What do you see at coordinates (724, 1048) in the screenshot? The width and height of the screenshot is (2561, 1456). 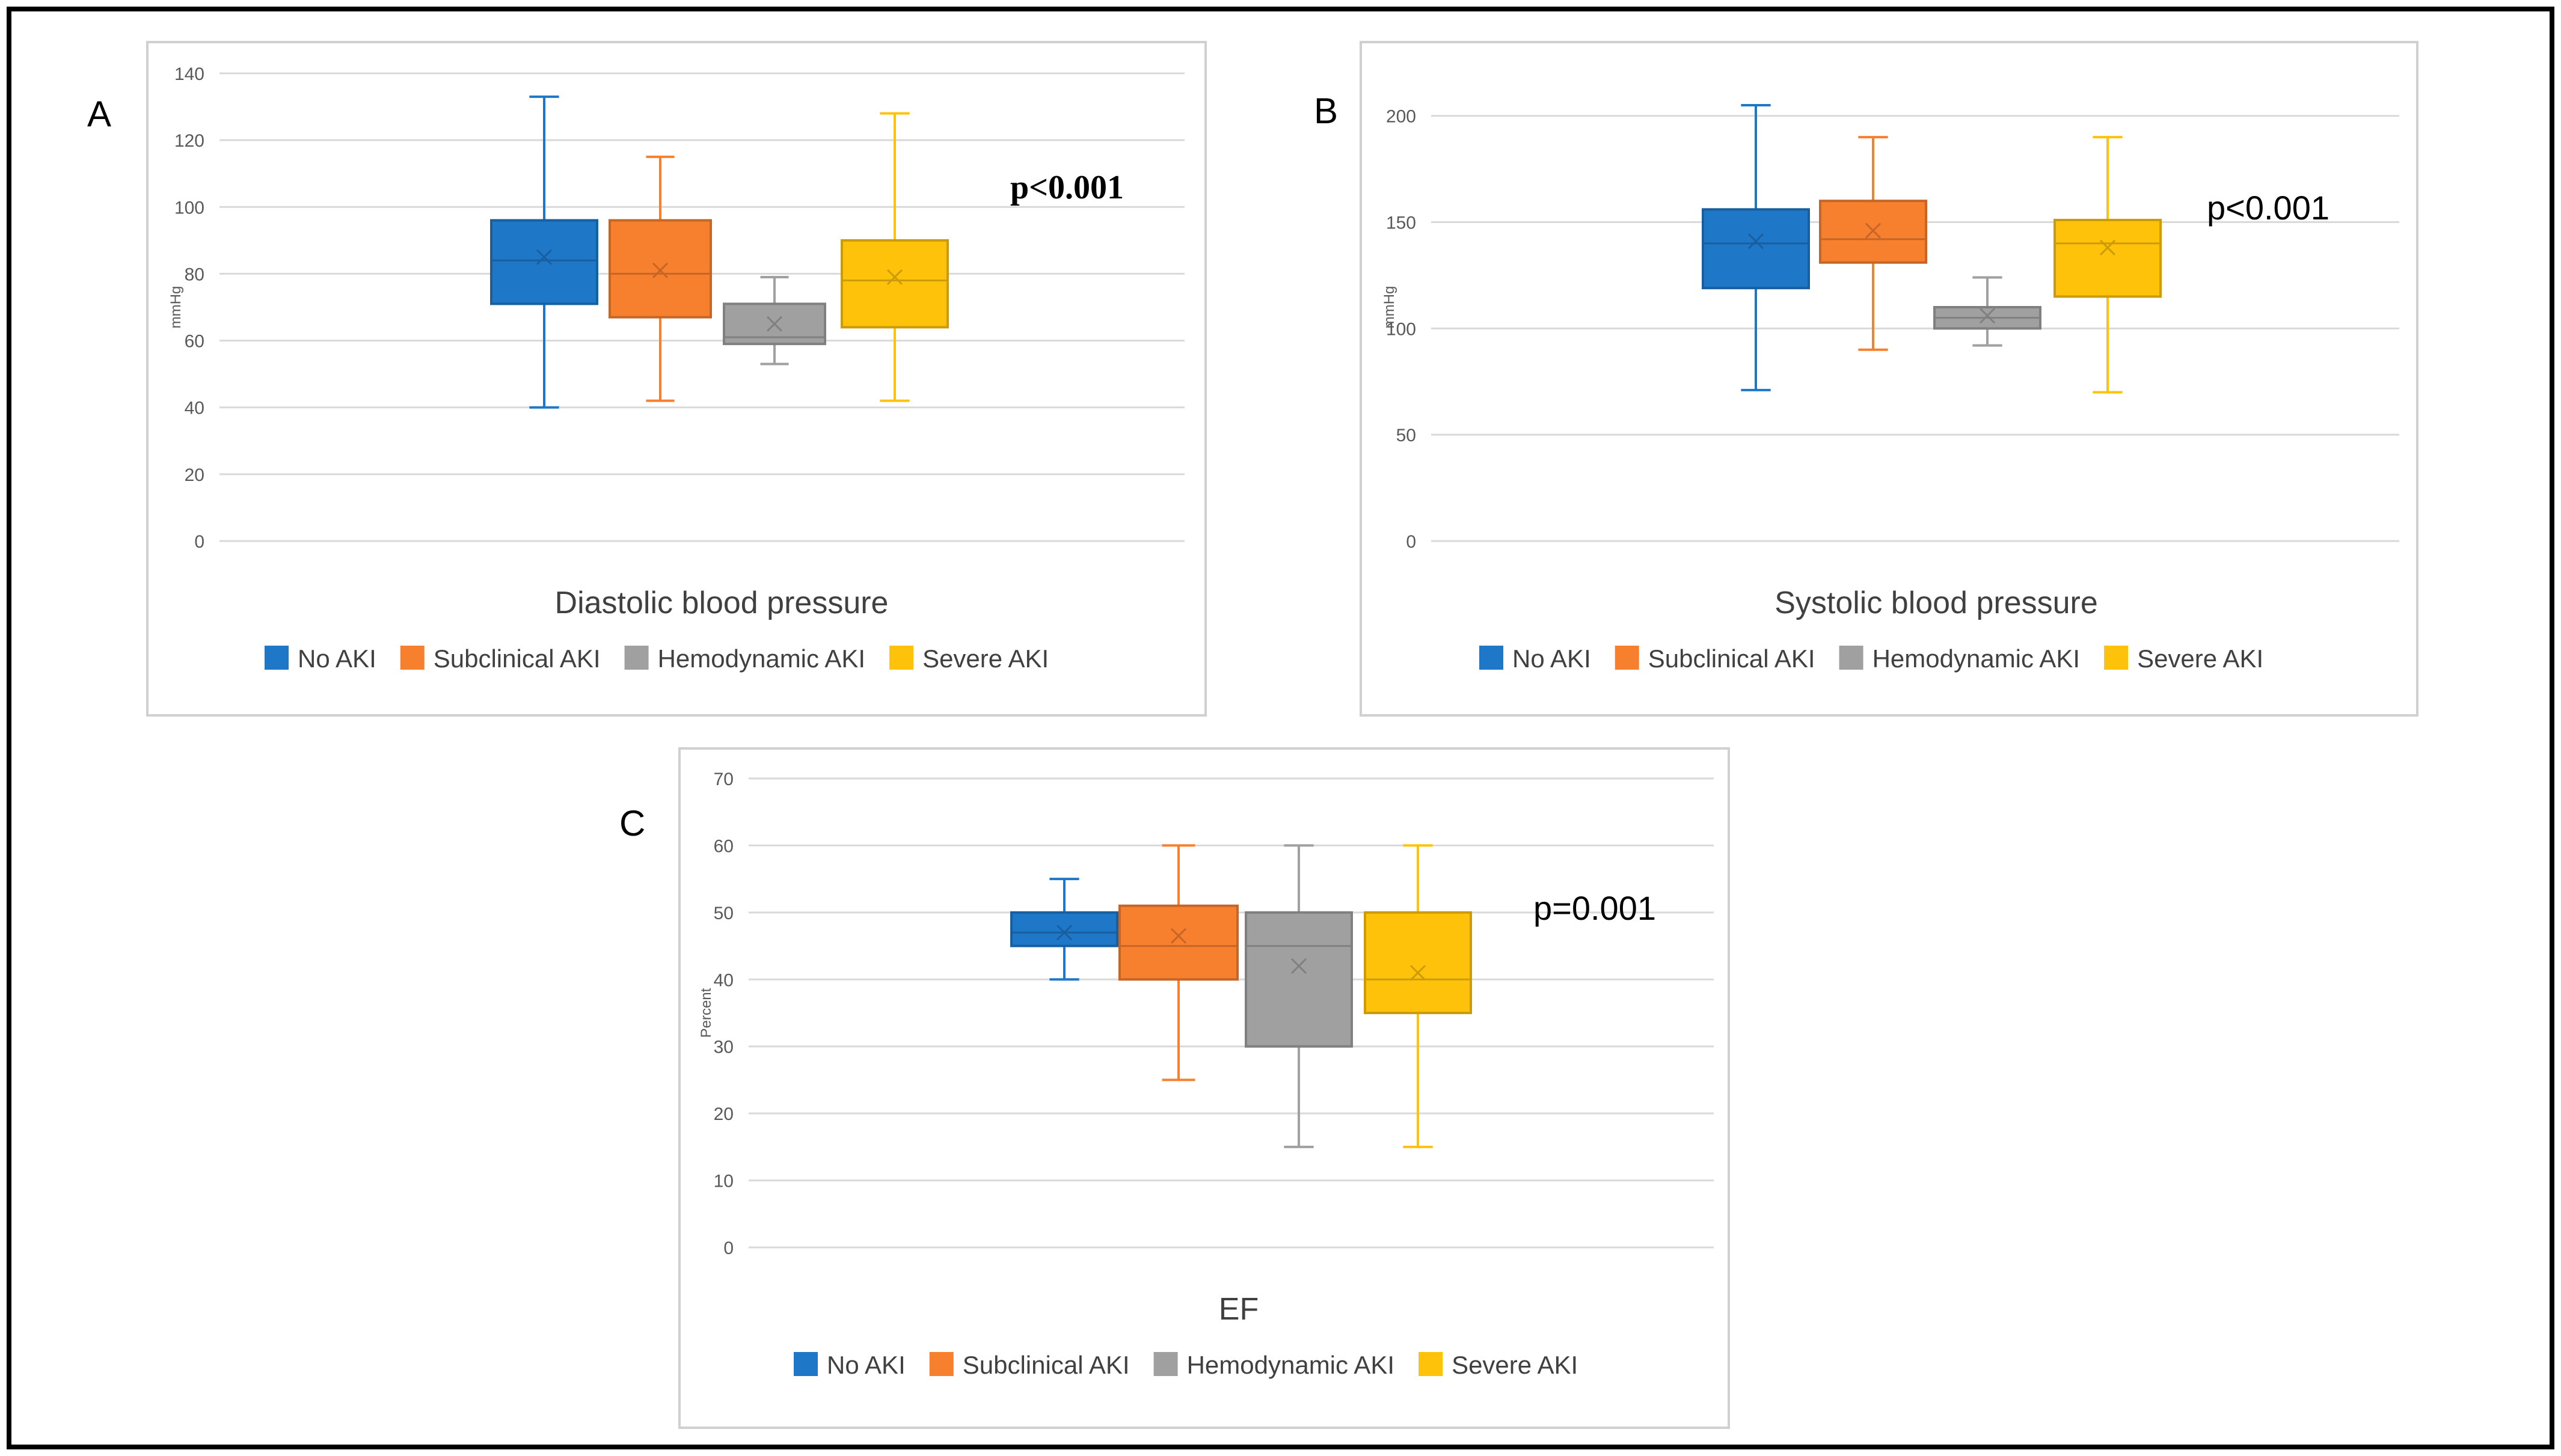 I see `y-tick-label: 30` at bounding box center [724, 1048].